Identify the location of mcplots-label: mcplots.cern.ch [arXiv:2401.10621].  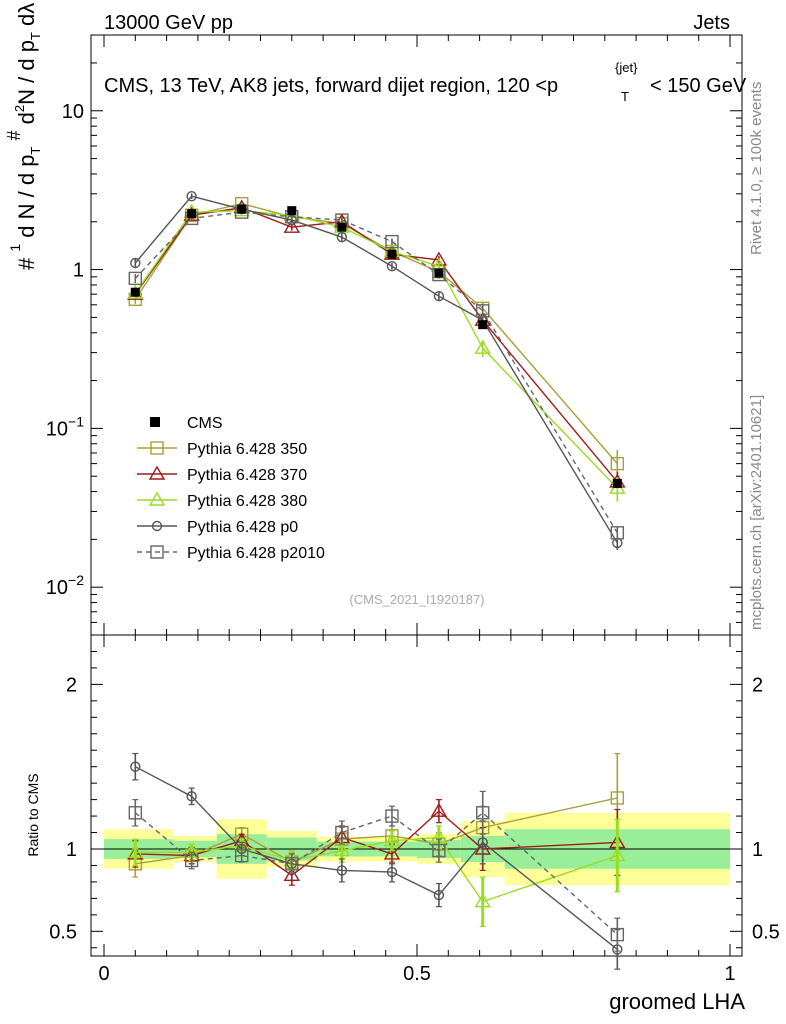
(756, 512).